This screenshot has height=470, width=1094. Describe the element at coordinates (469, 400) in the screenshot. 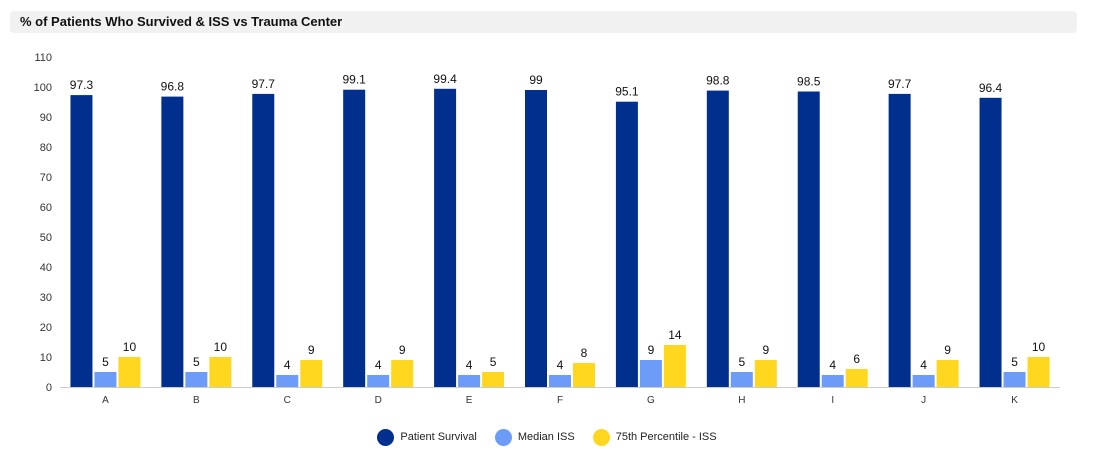

I see `x-tick-label: E` at that location.